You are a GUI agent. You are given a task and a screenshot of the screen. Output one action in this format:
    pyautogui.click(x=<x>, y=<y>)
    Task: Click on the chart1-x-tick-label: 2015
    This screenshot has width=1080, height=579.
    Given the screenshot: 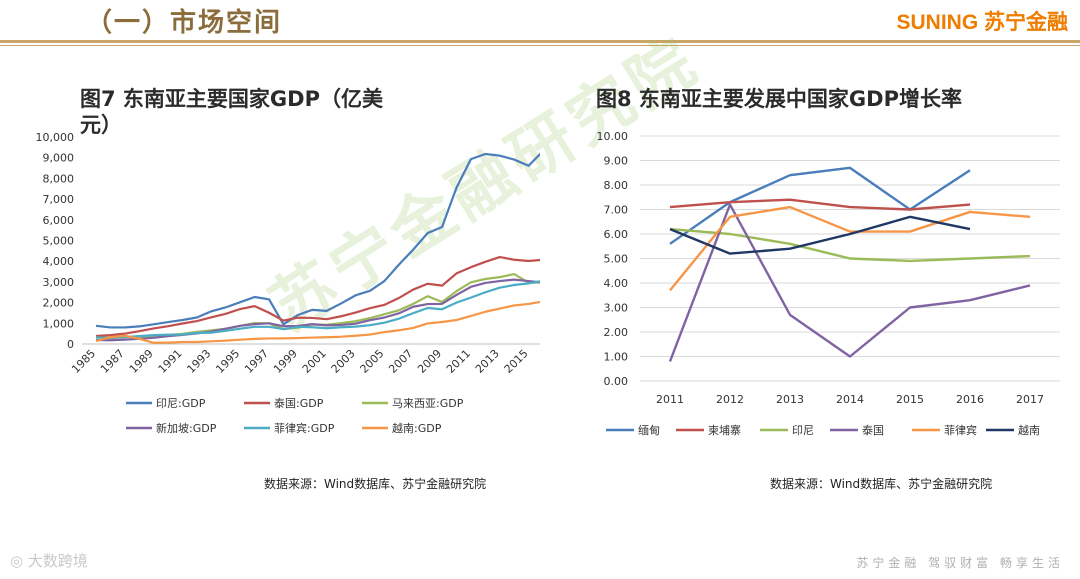 What is the action you would take?
    pyautogui.click(x=516, y=361)
    